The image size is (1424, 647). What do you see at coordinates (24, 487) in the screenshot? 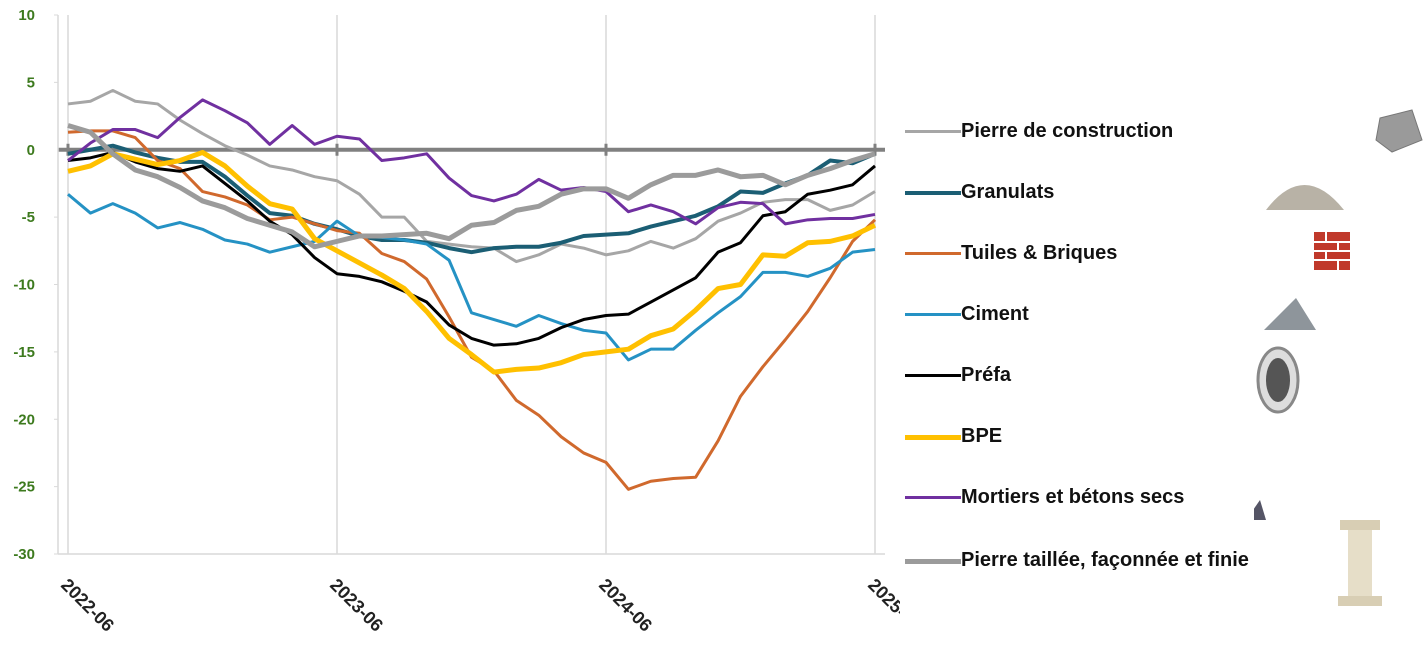
I see `y-tick-label: -25` at bounding box center [24, 487].